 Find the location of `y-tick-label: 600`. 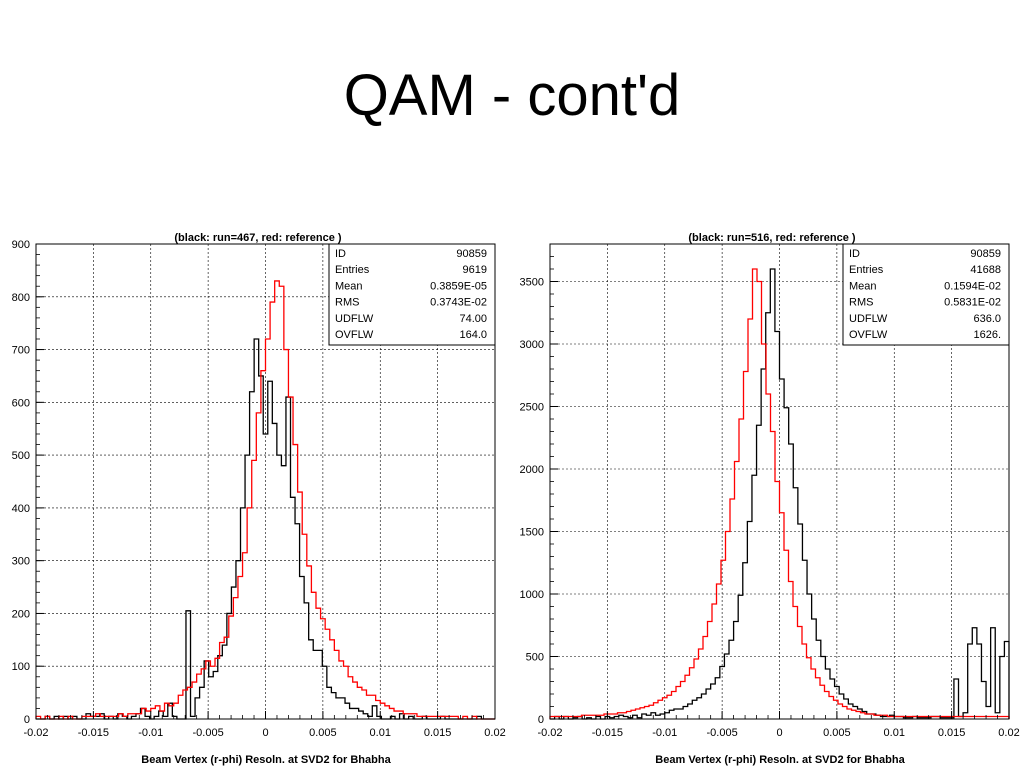

y-tick-label: 600 is located at coordinates (21, 403).